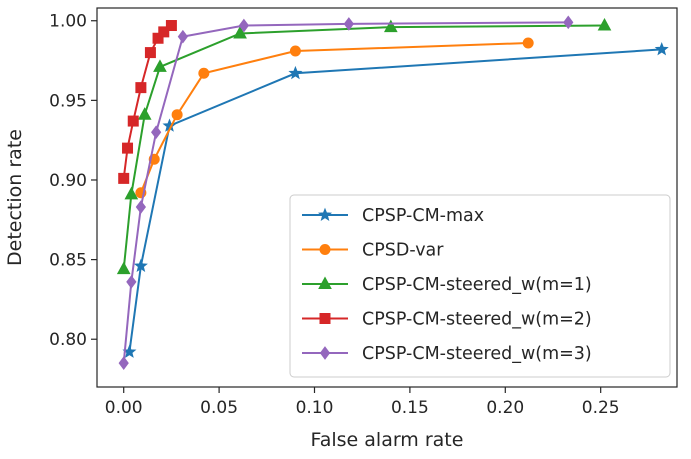 This screenshot has height=459, width=691. What do you see at coordinates (315, 408) in the screenshot?
I see `x-tick-label: 0.10` at bounding box center [315, 408].